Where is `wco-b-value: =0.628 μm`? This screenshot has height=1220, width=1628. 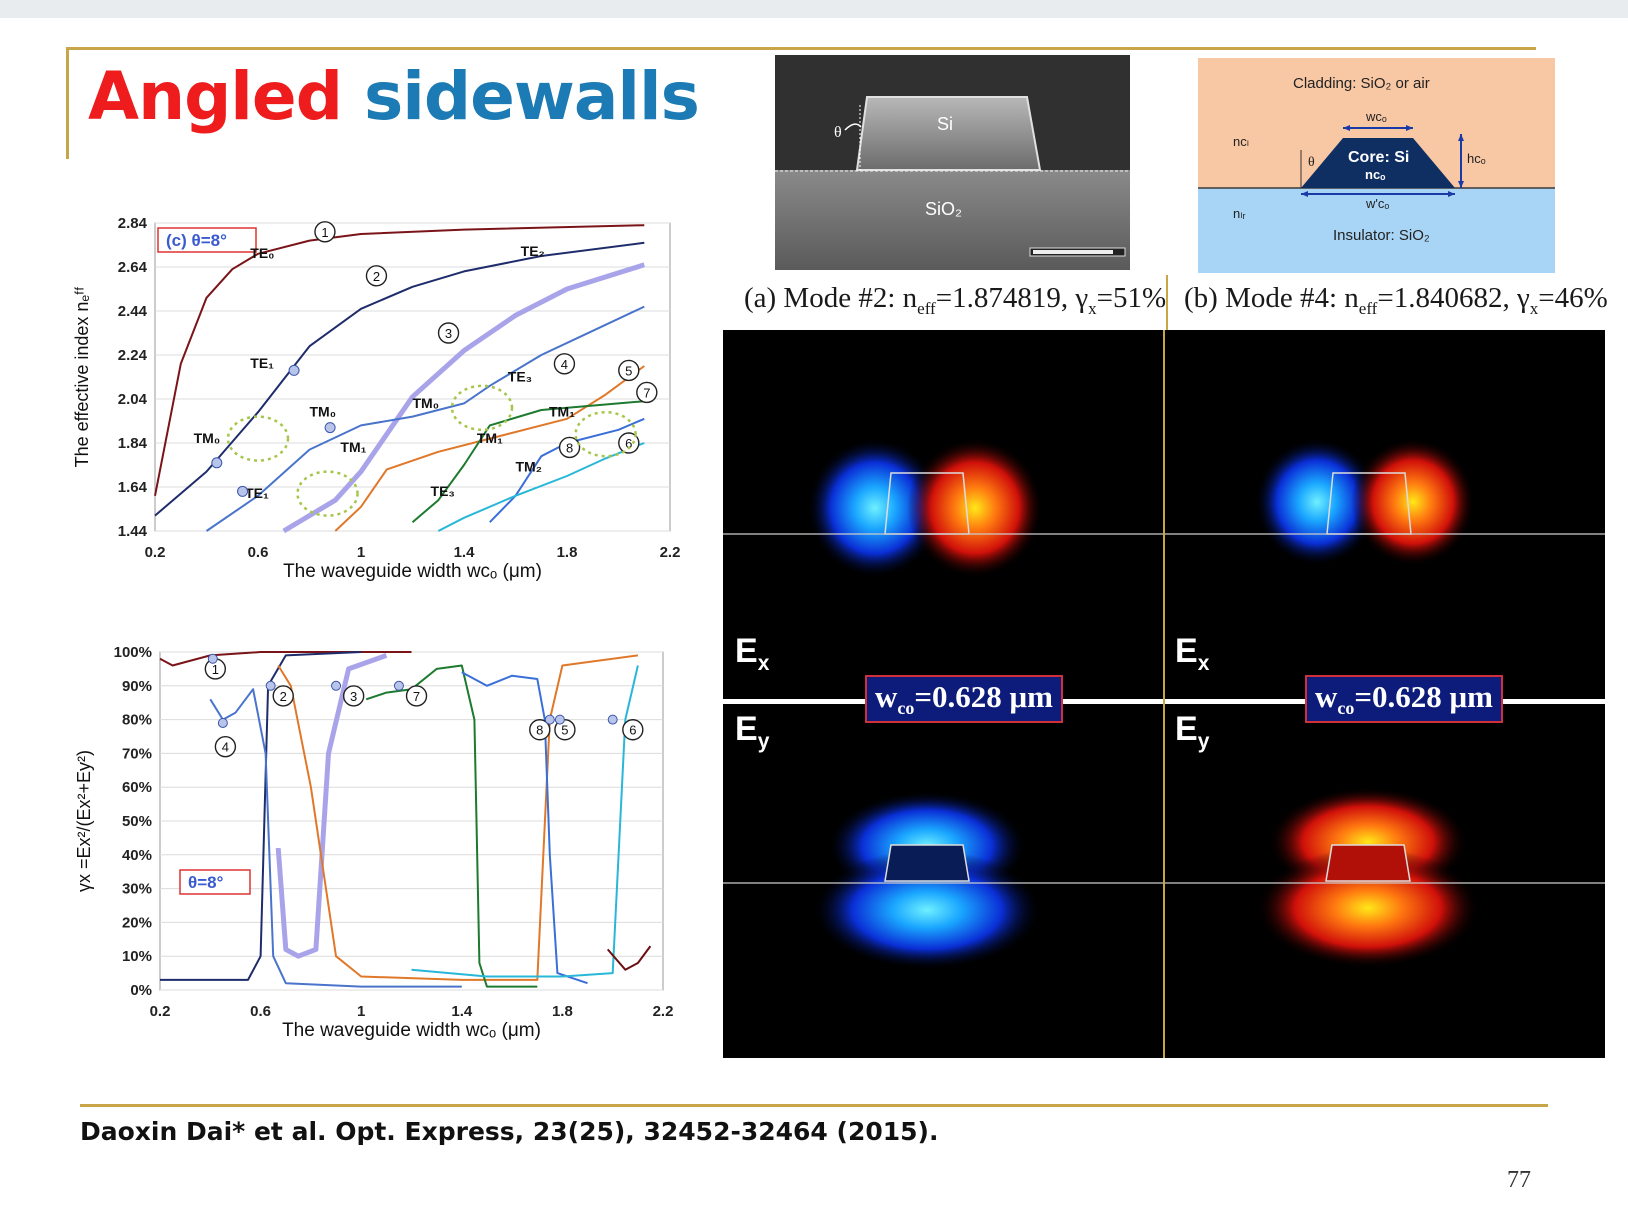
wco-b-value: =0.628 μm is located at coordinates (1423, 696).